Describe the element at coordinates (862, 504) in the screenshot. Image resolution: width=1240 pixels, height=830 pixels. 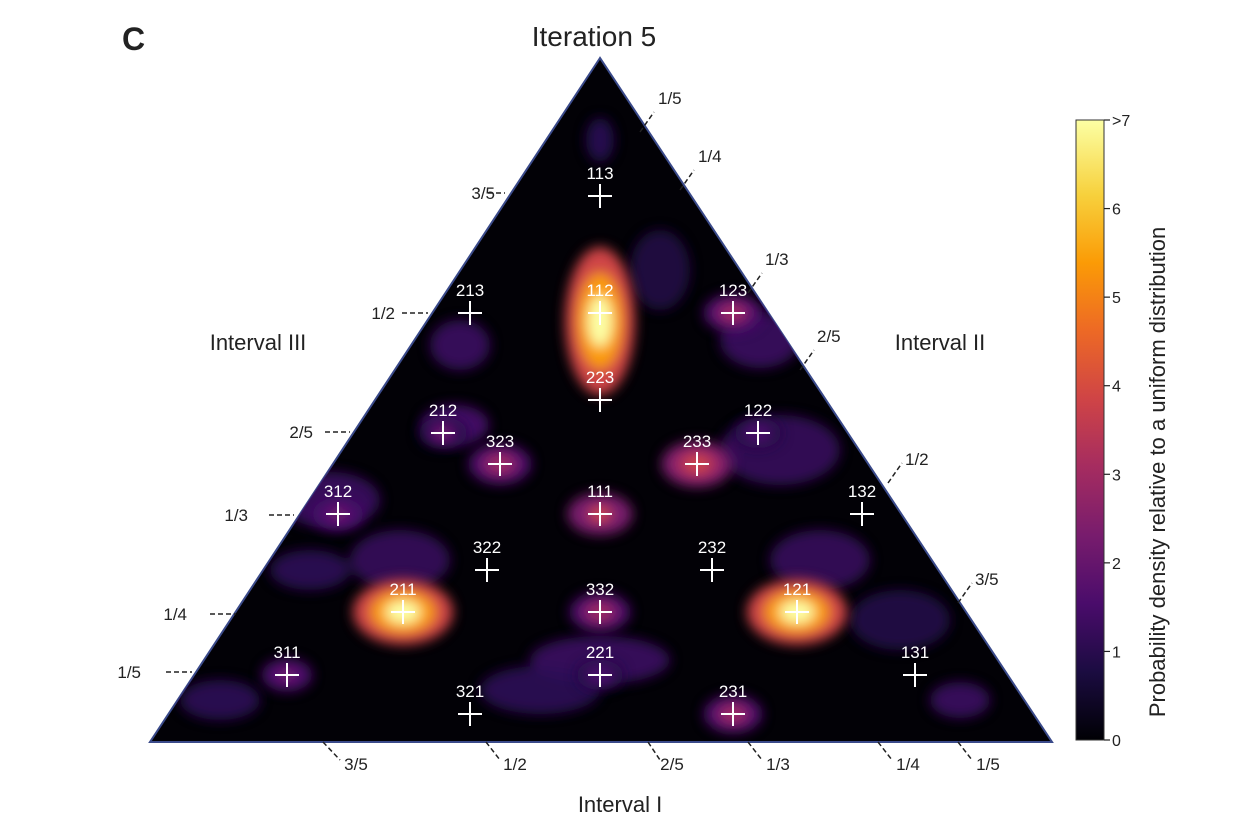
I see `point-132: 132` at that location.